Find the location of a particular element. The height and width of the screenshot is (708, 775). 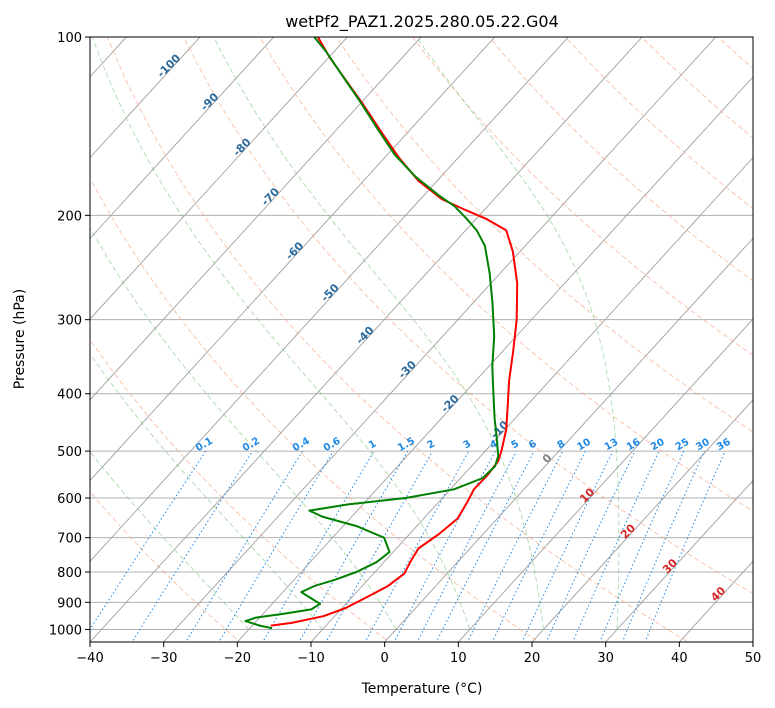

y-tick-label: 500 is located at coordinates (69, 452).